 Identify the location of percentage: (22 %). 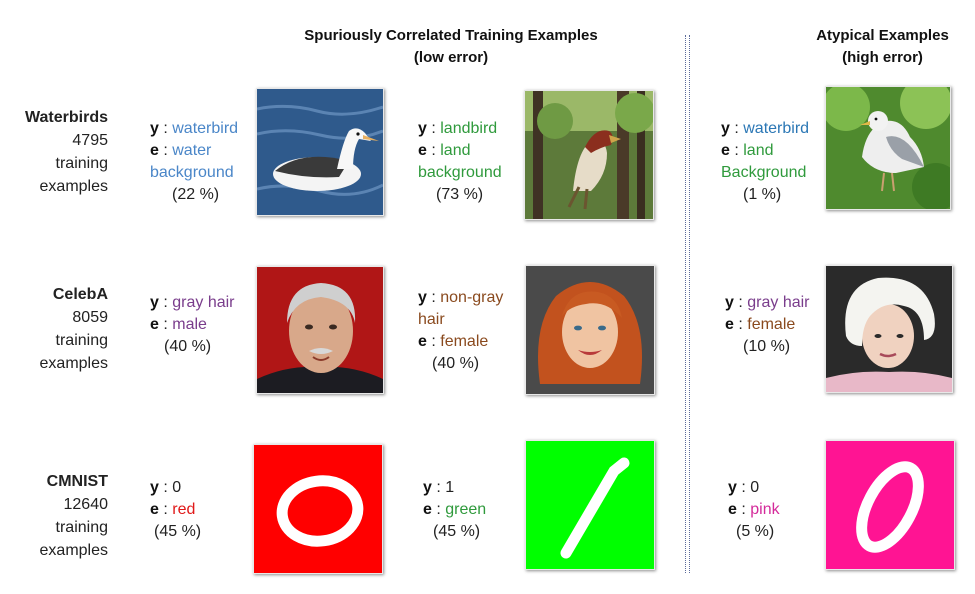
(196, 194).